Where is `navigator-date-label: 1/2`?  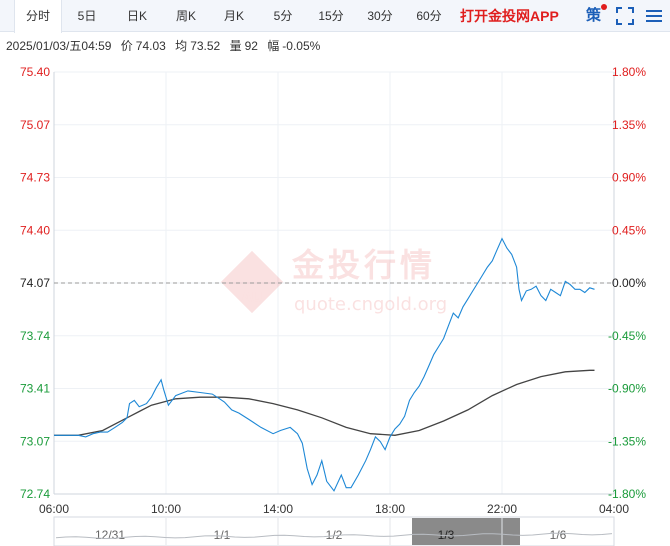 navigator-date-label: 1/2 is located at coordinates (334, 535).